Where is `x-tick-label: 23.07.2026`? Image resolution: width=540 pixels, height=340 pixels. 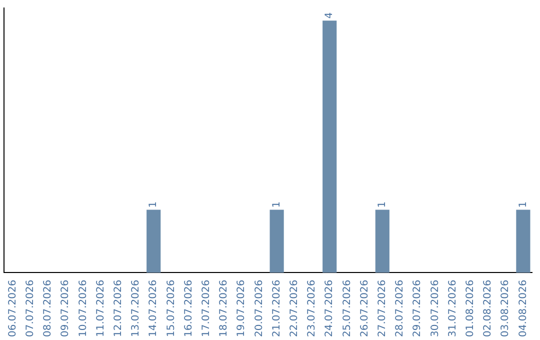 x-tick-label: 23.07.2026 is located at coordinates (312, 309).